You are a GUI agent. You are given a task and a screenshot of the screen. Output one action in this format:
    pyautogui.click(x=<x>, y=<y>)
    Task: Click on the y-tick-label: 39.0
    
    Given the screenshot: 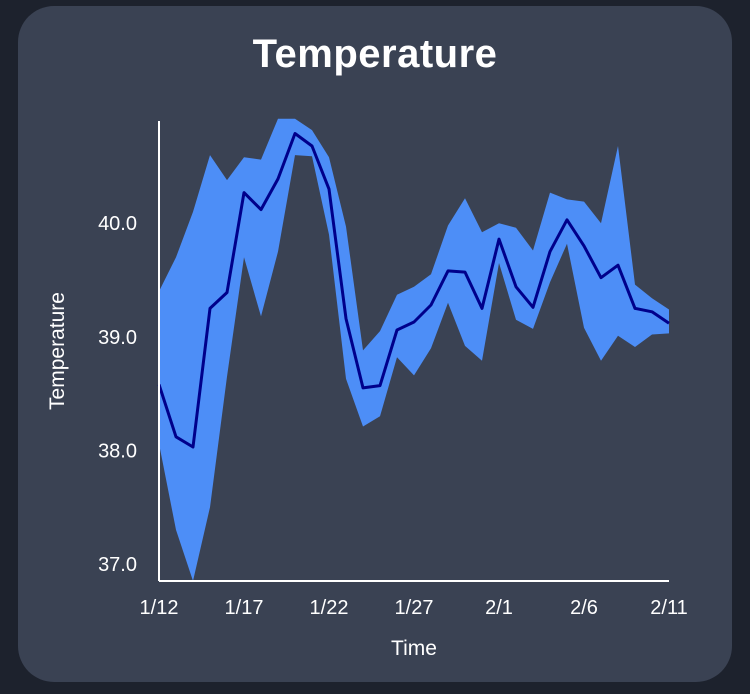 What is the action you would take?
    pyautogui.click(x=117, y=338)
    